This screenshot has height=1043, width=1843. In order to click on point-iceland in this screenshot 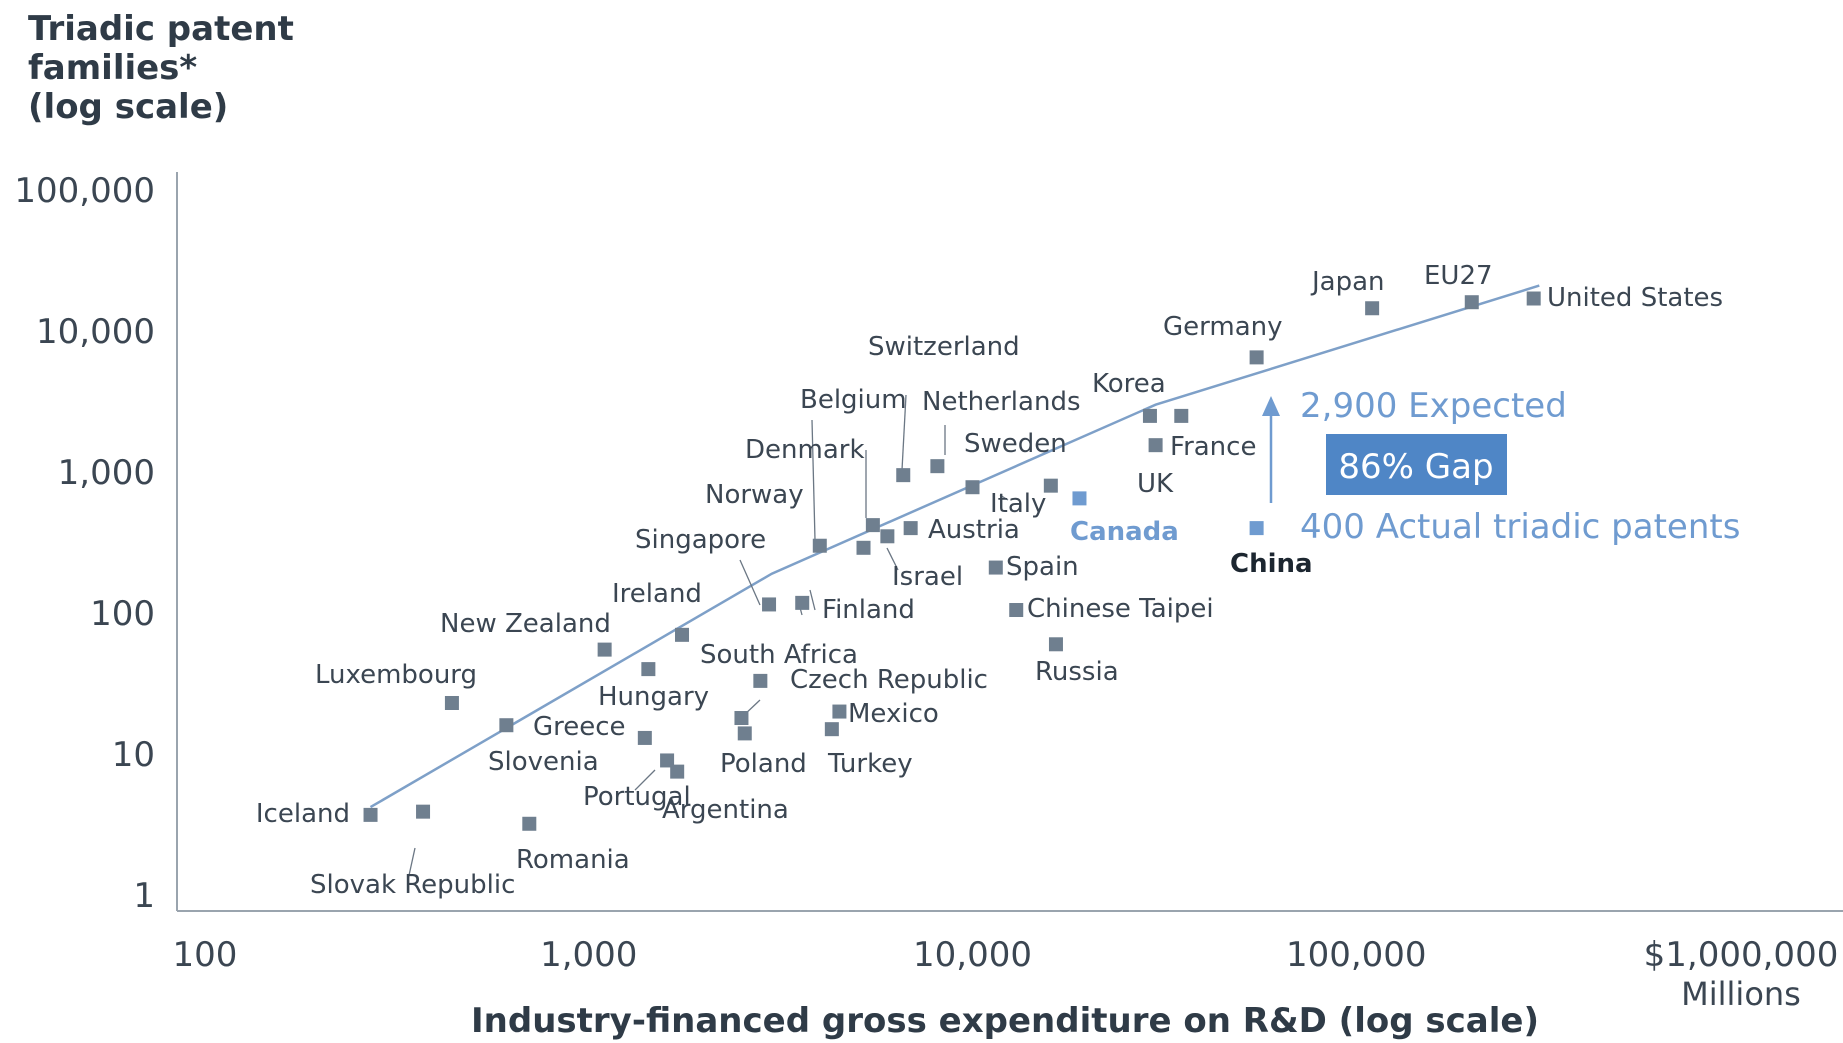, I will do `click(371, 815)`.